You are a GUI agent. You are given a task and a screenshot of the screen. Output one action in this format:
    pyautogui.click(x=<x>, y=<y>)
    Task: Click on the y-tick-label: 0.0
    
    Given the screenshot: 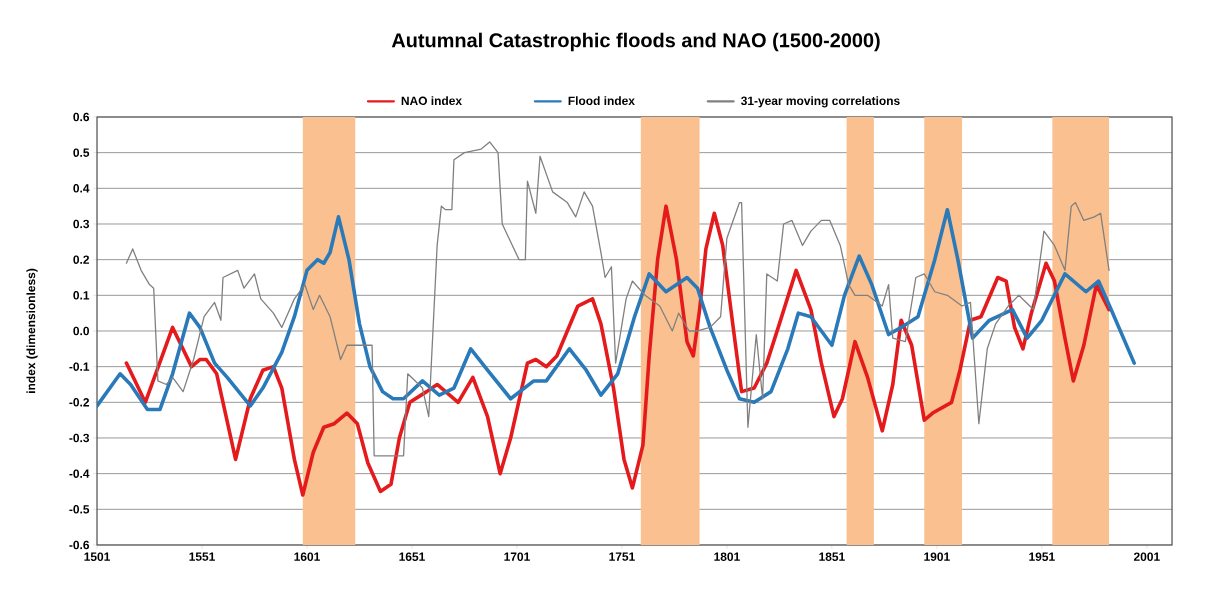 What is the action you would take?
    pyautogui.click(x=81, y=331)
    